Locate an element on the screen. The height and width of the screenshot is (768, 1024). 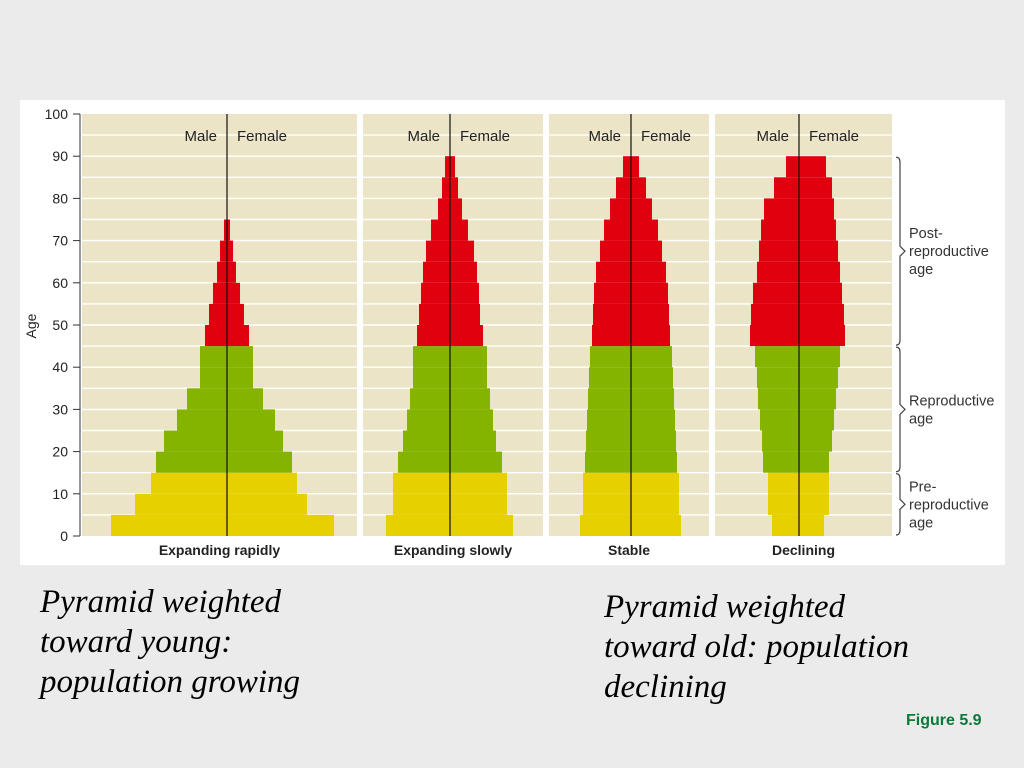
caption-right-line: Pyramid weighted is located at coordinates (725, 607).